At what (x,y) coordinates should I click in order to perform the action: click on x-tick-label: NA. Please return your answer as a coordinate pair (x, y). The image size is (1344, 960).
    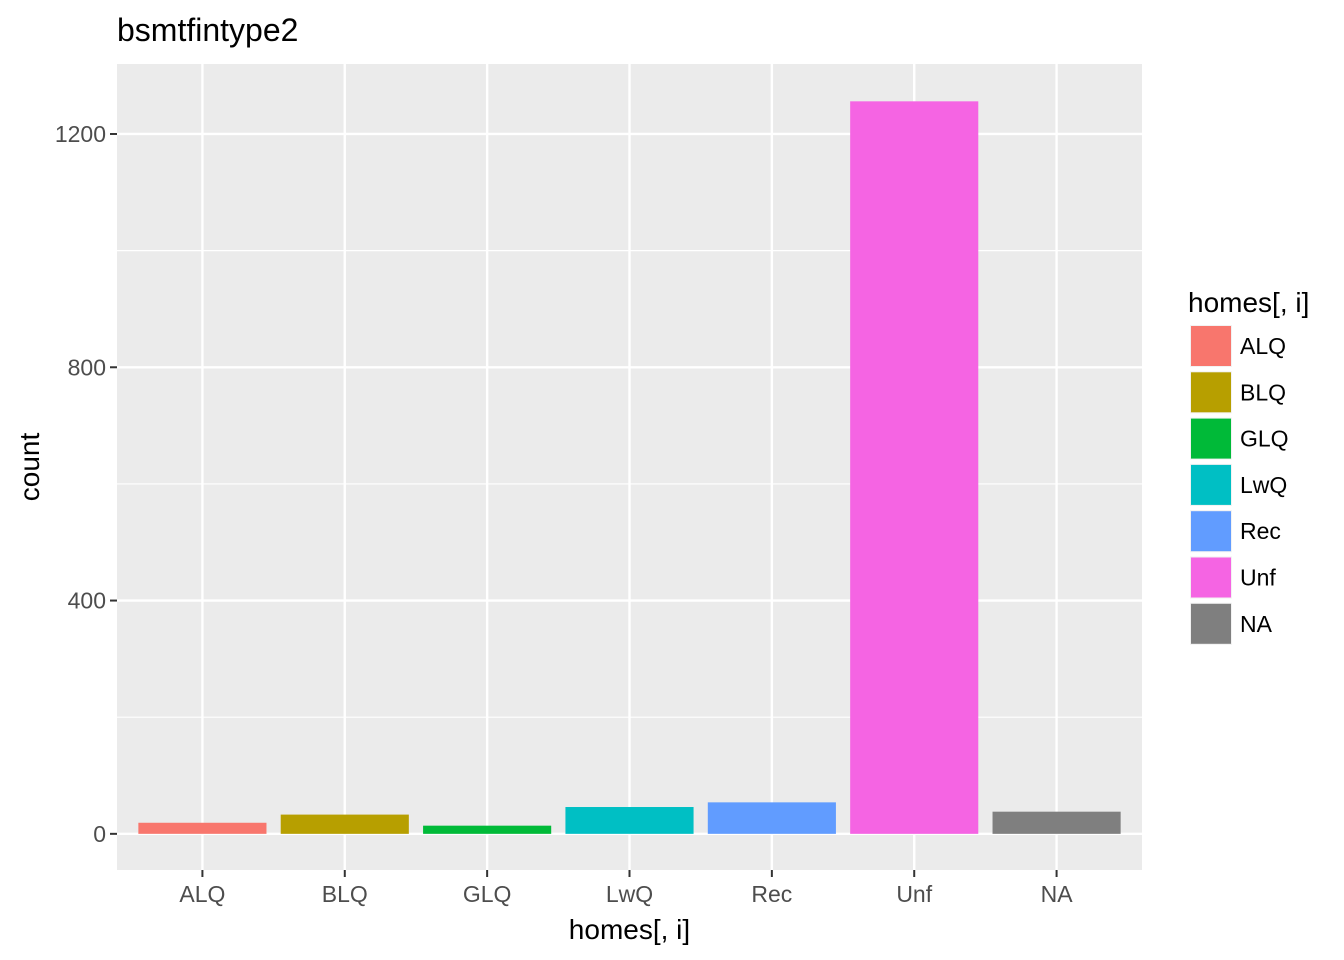
    Looking at the image, I should click on (1057, 894).